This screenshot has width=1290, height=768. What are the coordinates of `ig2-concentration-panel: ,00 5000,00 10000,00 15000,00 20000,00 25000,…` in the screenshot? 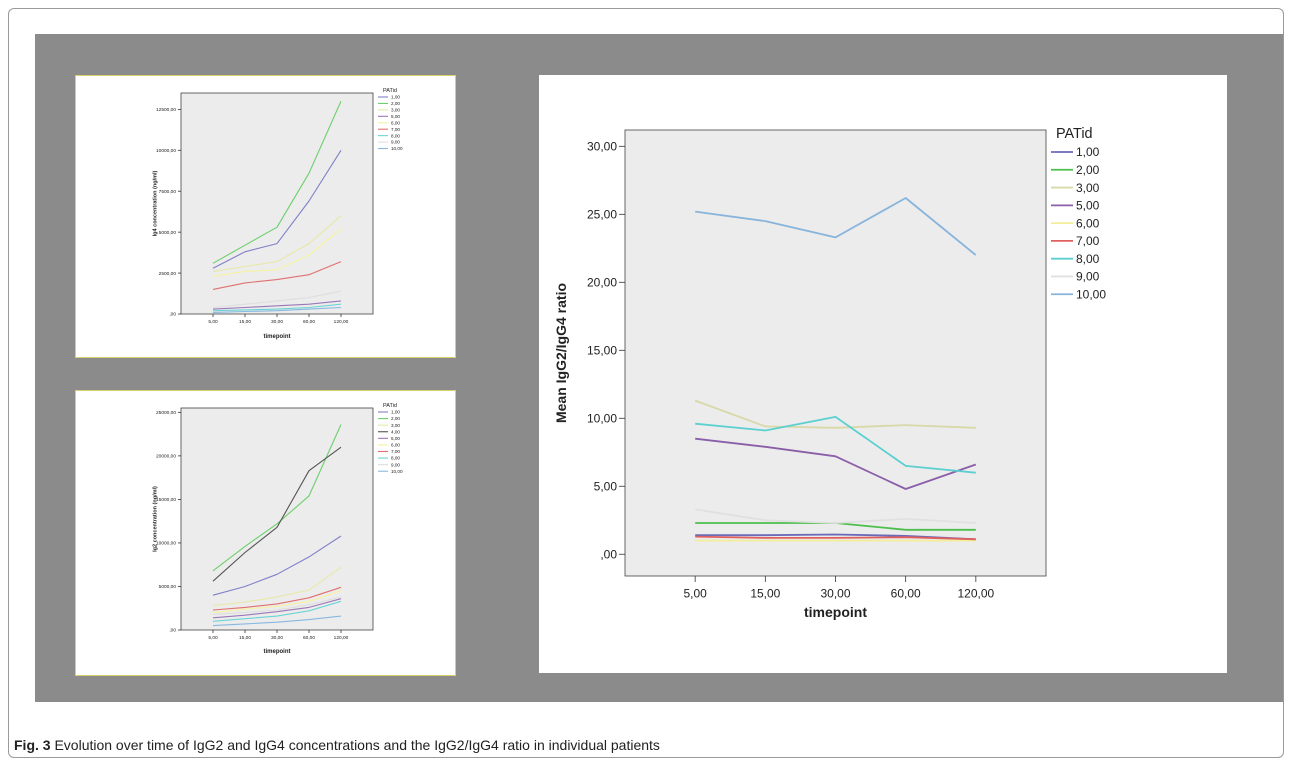 It's located at (265, 533).